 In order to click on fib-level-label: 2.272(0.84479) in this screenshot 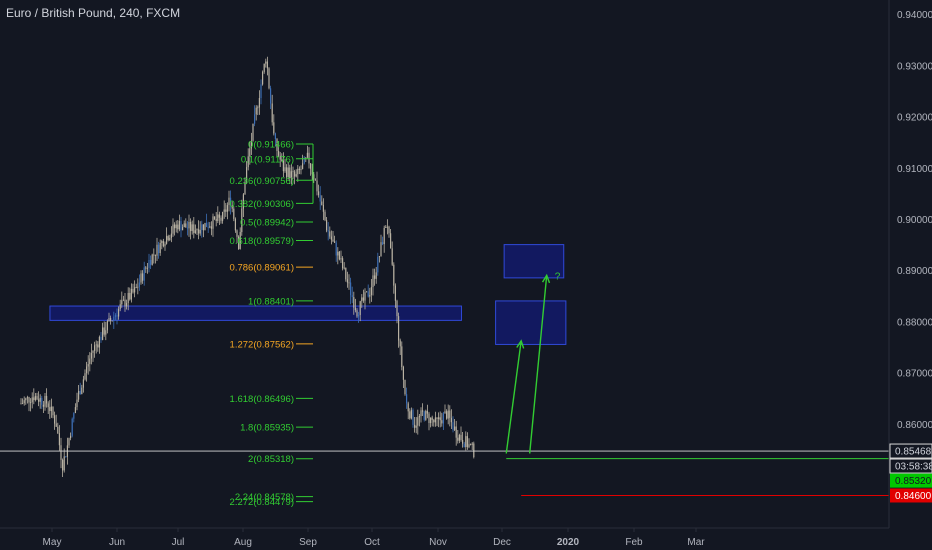, I will do `click(262, 502)`.